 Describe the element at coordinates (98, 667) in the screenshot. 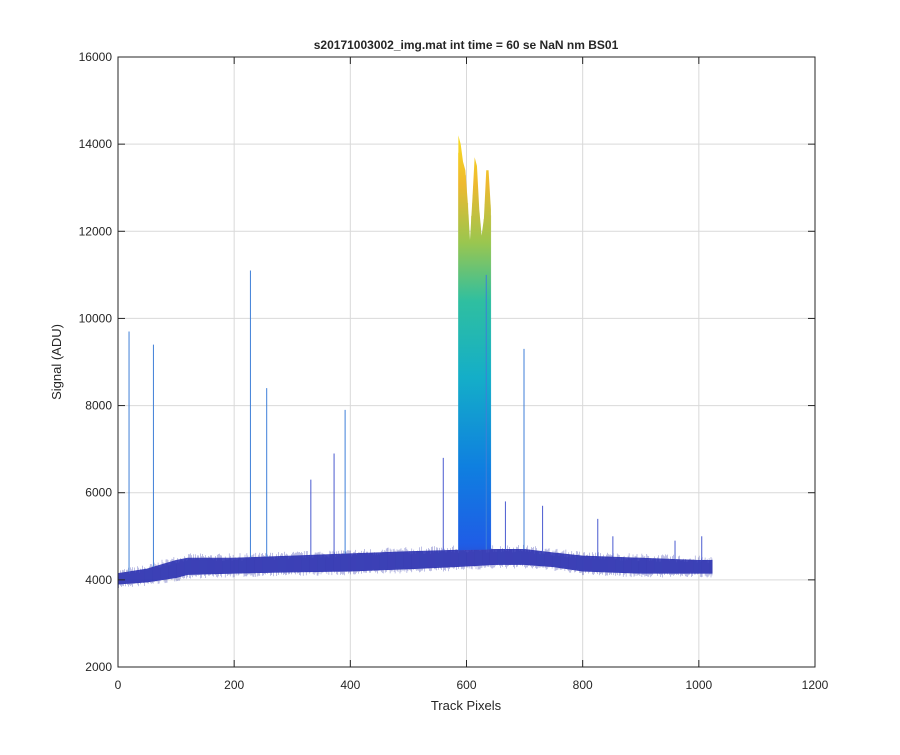

I see `y-tick-label: 2000` at that location.